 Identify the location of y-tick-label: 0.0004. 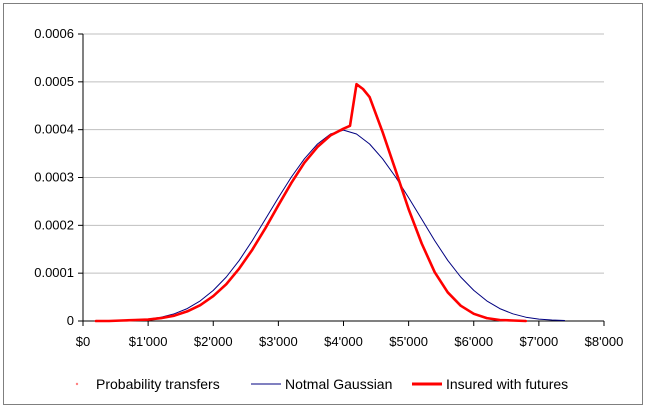
(54, 129).